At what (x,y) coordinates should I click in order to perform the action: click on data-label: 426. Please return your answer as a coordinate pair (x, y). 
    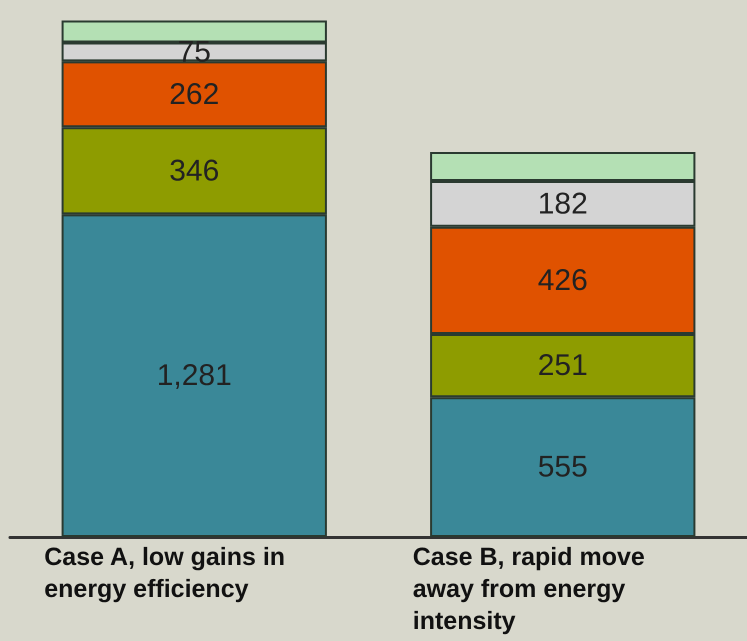
    Looking at the image, I should click on (563, 280).